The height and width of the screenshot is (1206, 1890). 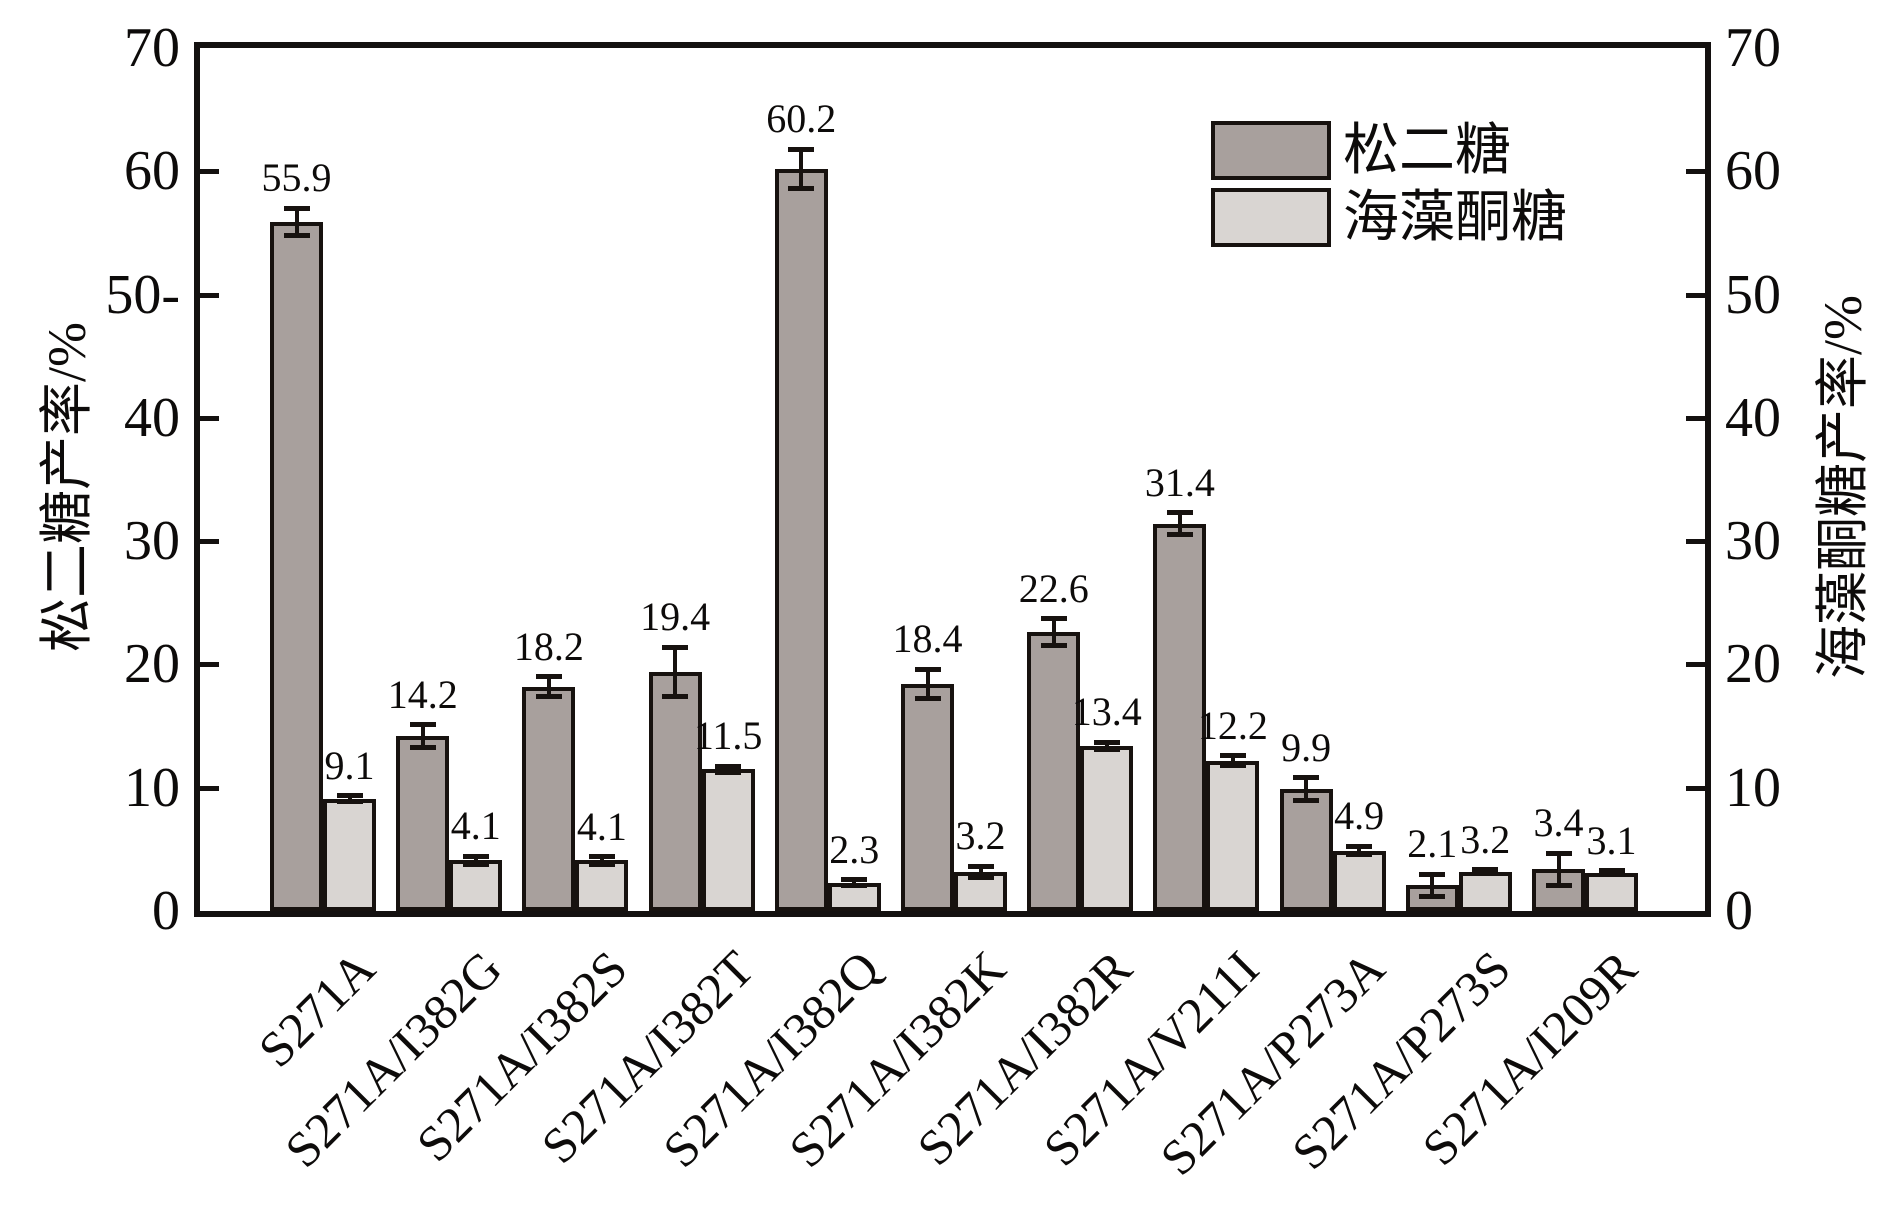 I want to click on legend-label-turanose: 松二糖, so click(x=1427, y=150).